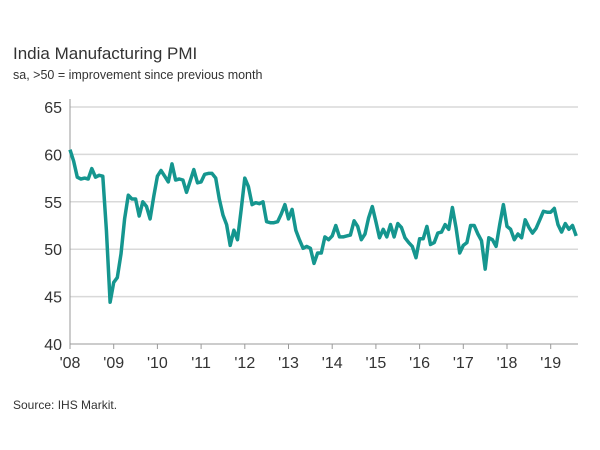 This screenshot has width=600, height=450. I want to click on source-note: Source: IHS Markit., so click(65, 405).